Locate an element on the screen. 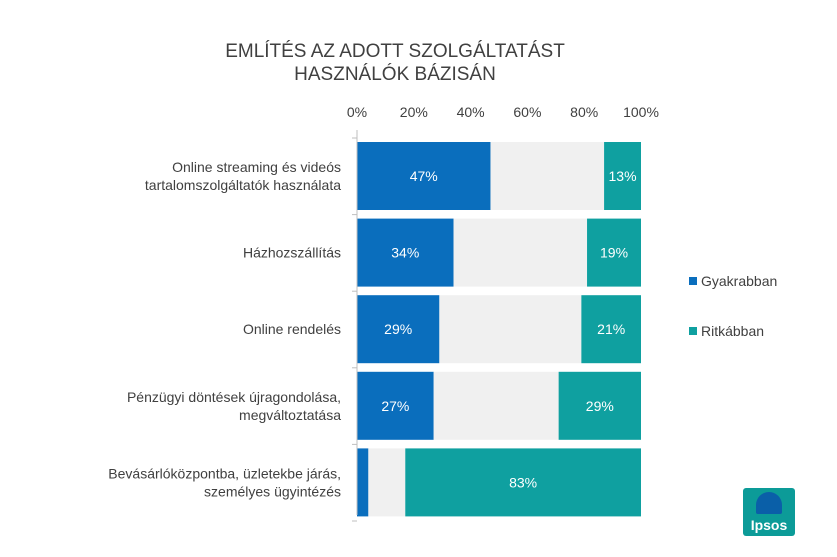 This screenshot has height=557, width=837. data-label: 21% is located at coordinates (611, 329).